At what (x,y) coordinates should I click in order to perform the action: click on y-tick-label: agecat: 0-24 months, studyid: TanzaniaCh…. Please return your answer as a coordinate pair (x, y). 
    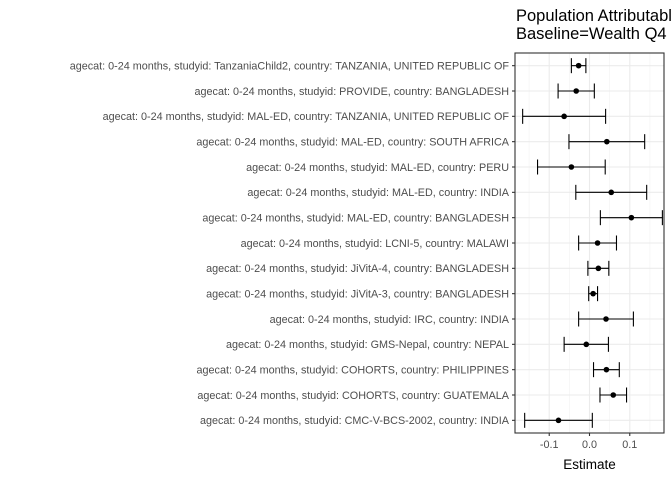
    Looking at the image, I should click on (290, 66).